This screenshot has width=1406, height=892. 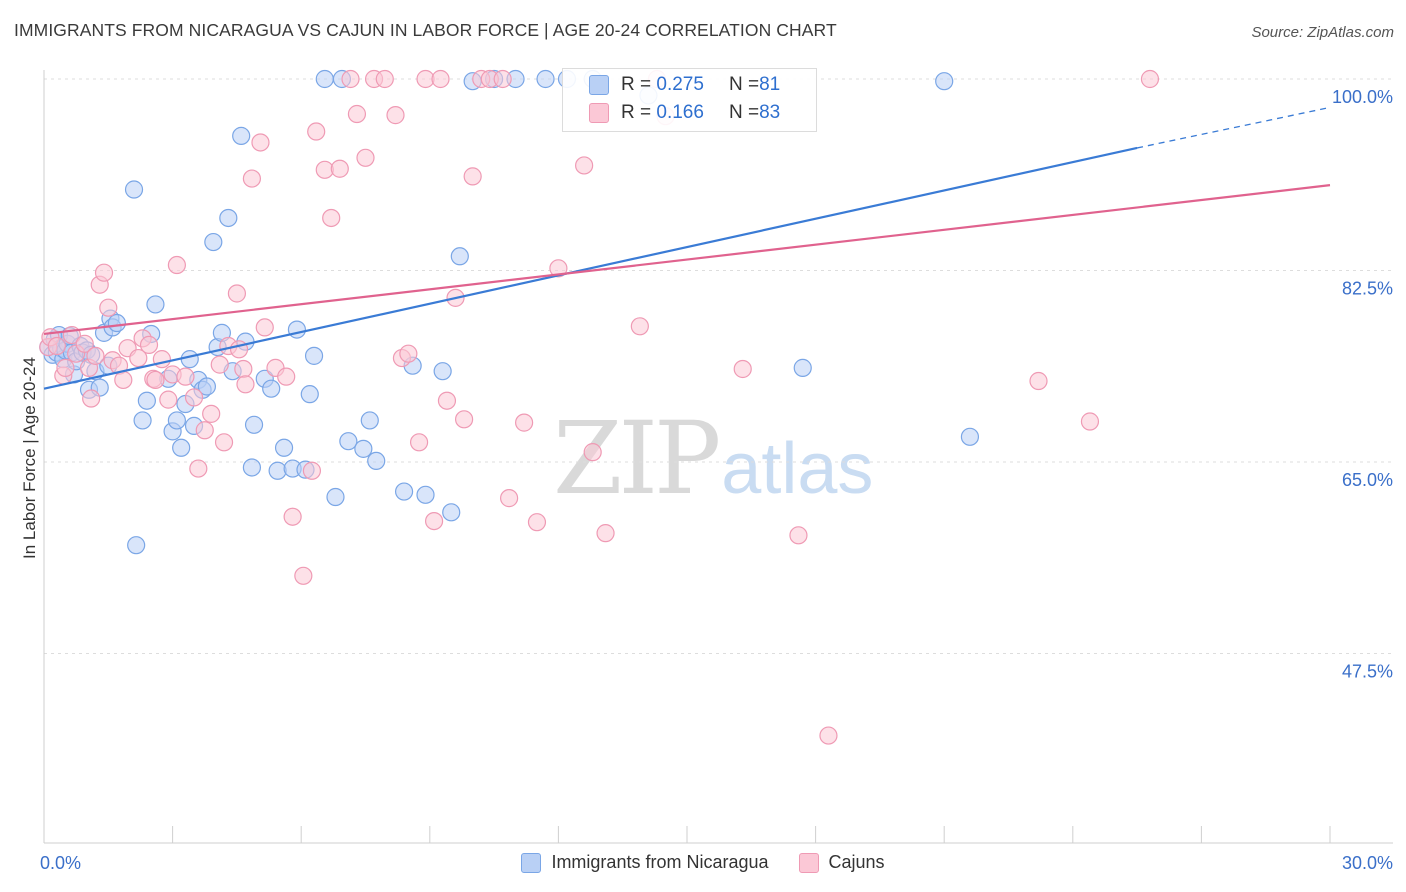 What do you see at coordinates (29, 458) in the screenshot?
I see `y-axis-label: In Labor Force | Age 20-24` at bounding box center [29, 458].